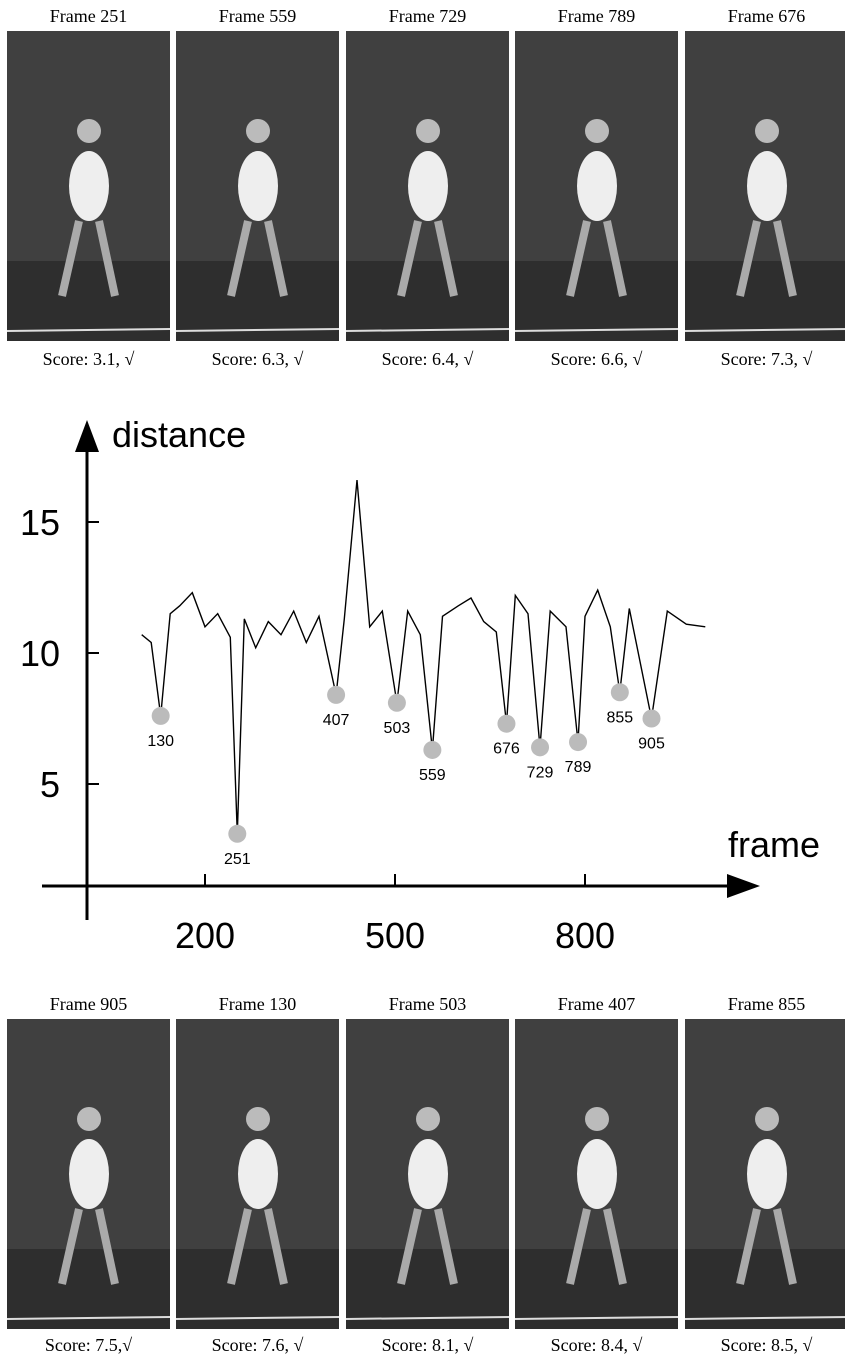 This screenshot has width=845, height=1360. I want to click on frame-score: Score: 6.3, √, so click(257, 359).